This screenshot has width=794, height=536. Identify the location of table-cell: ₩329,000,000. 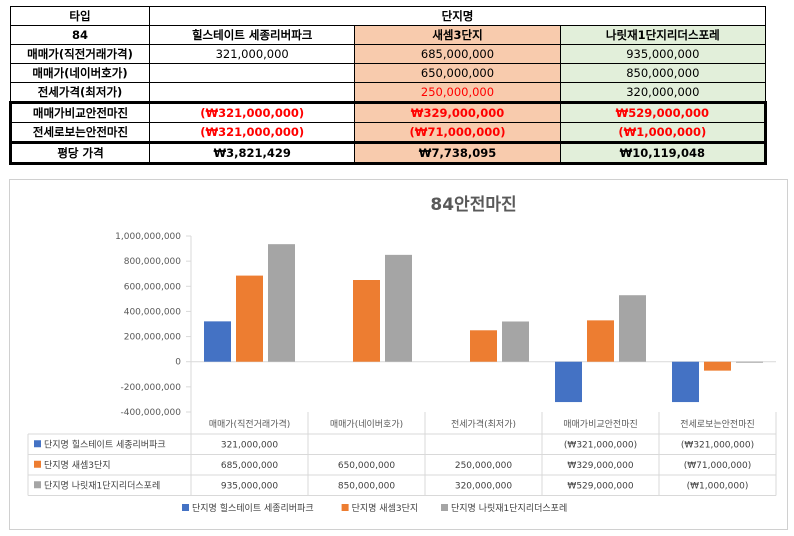
(457, 112).